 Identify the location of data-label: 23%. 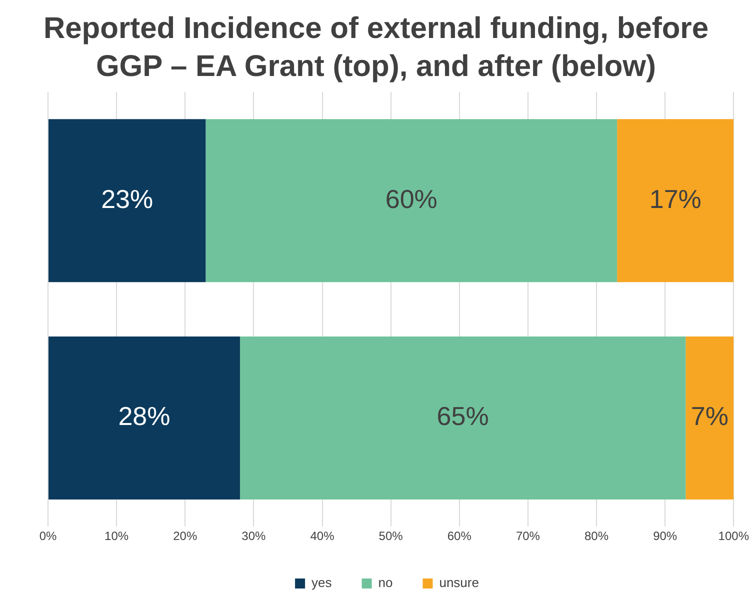
(127, 199).